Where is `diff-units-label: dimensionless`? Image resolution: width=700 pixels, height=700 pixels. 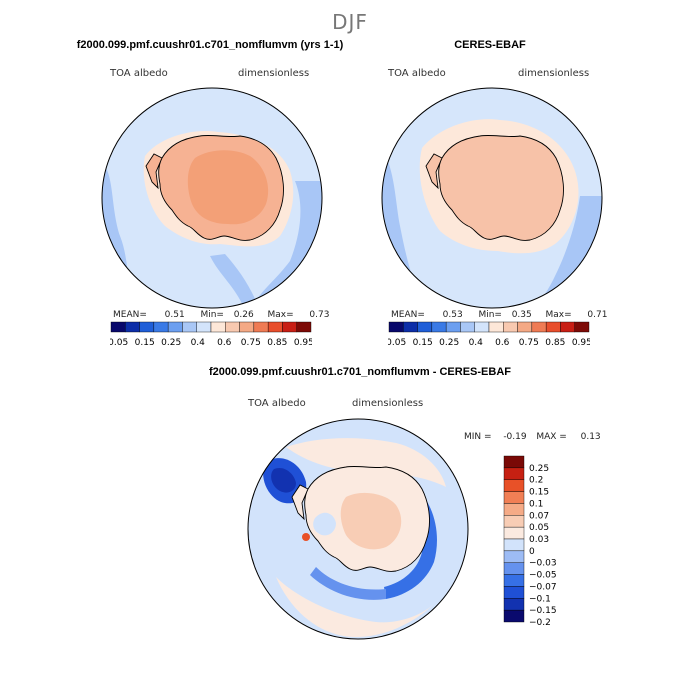
diff-units-label: dimensionless is located at coordinates (388, 403).